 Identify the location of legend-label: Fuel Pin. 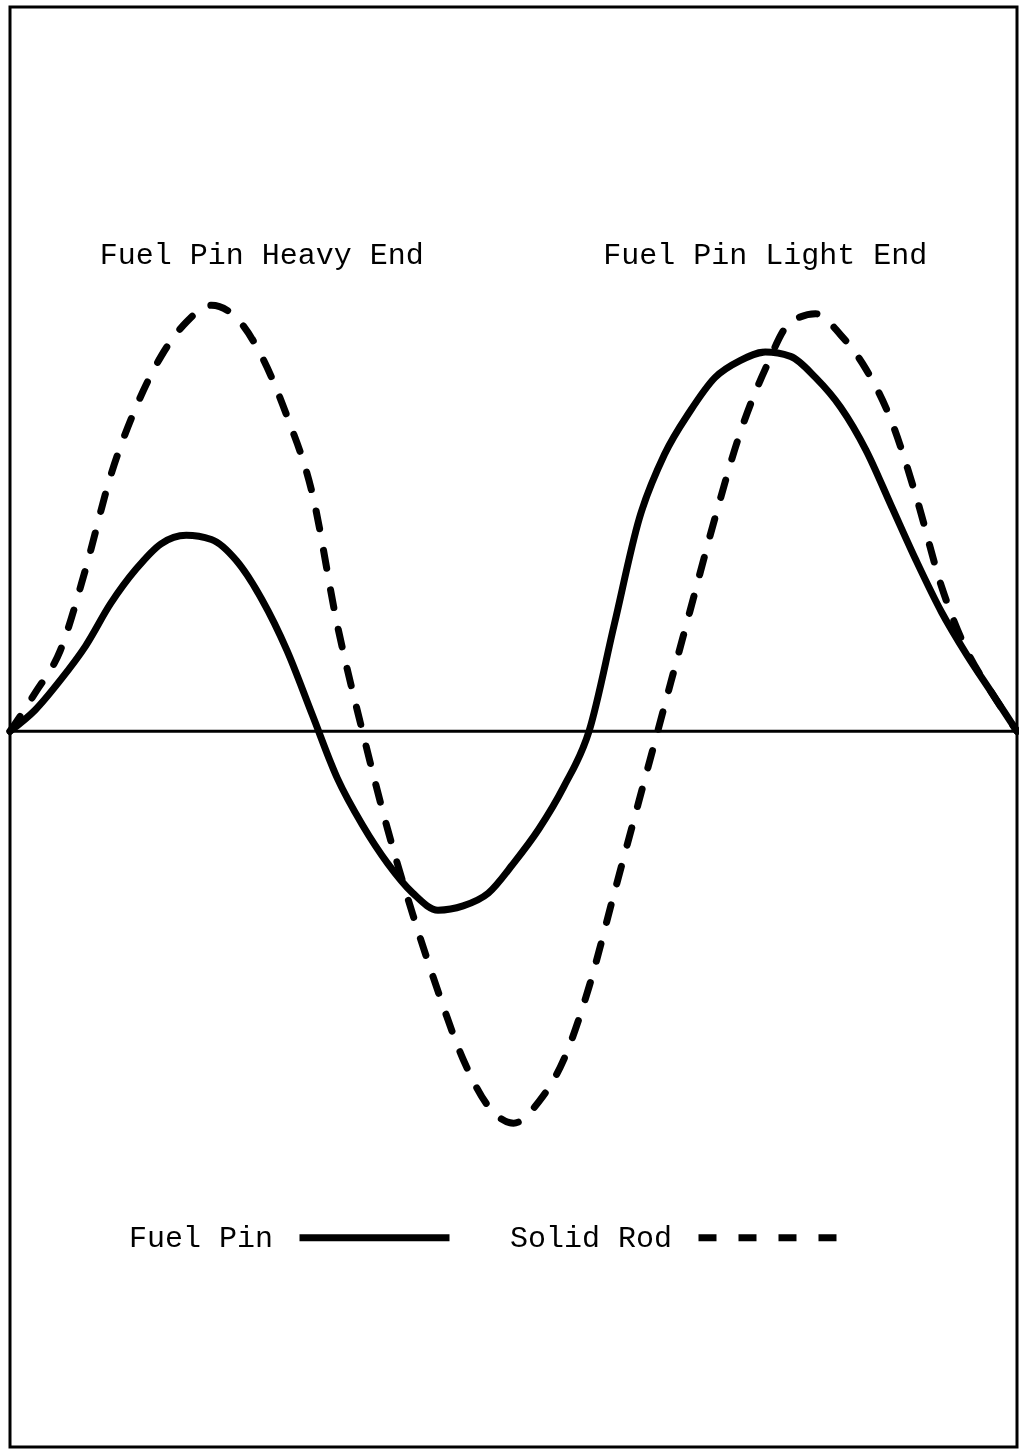
(200, 1238).